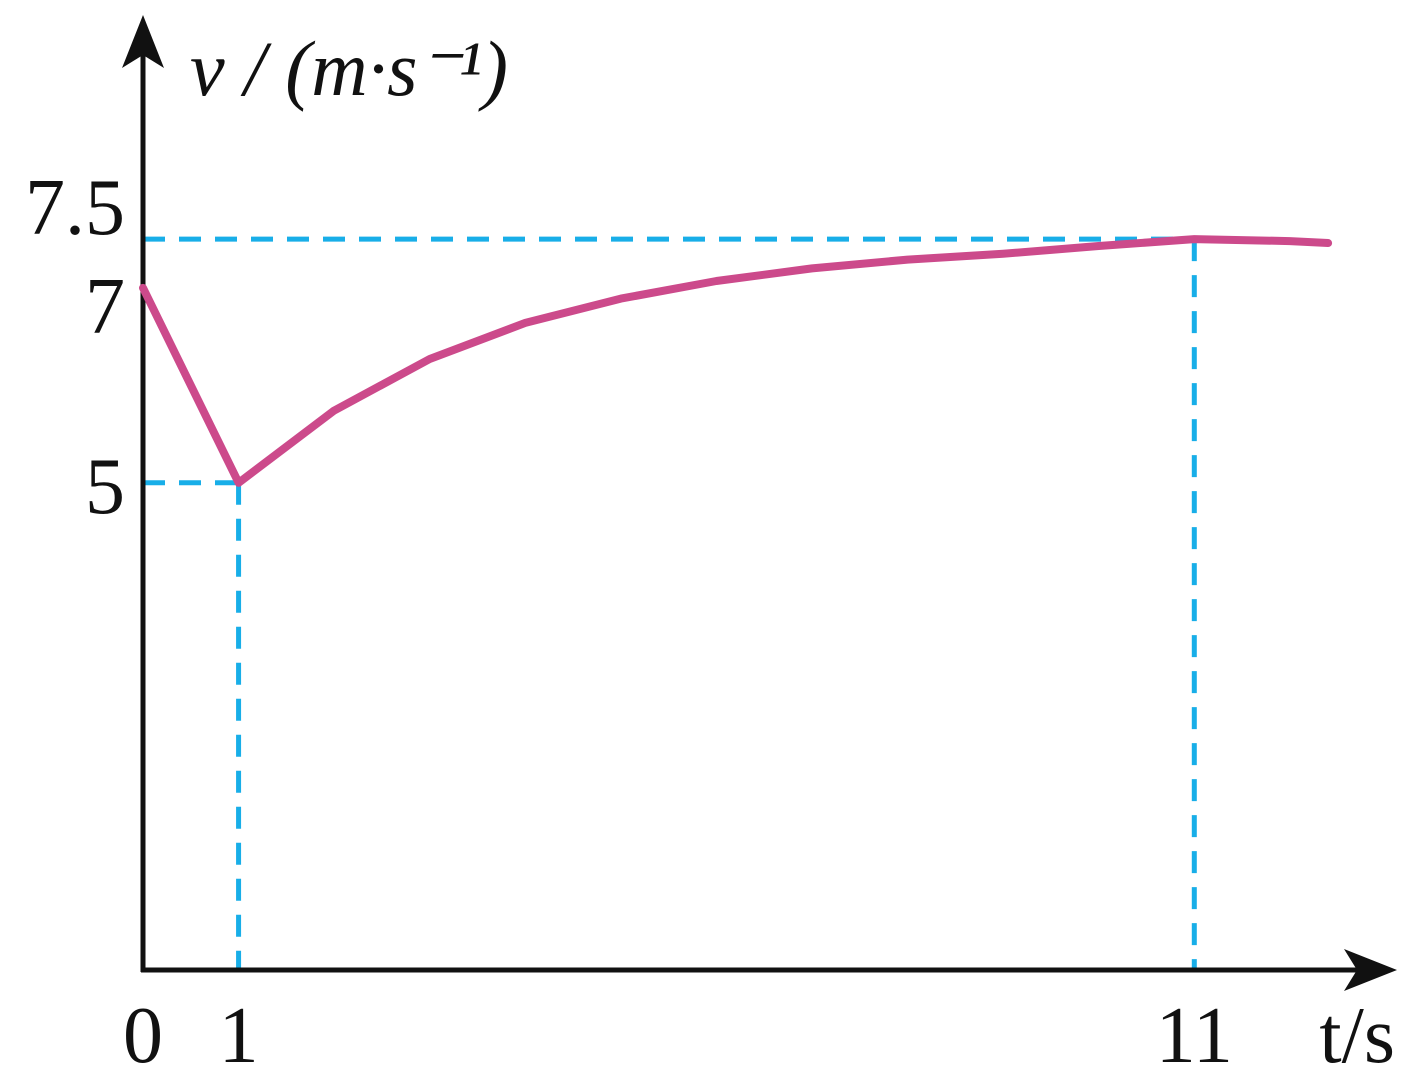 This screenshot has height=1077, width=1407. What do you see at coordinates (1357, 1034) in the screenshot?
I see `x-axis-label: t/s` at bounding box center [1357, 1034].